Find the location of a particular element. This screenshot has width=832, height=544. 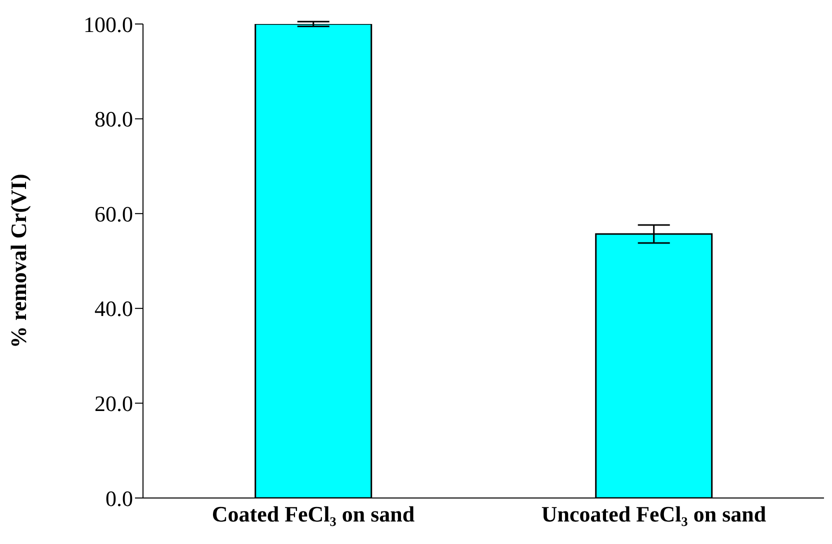

y-tick-label: 20.0 is located at coordinates (113, 403).